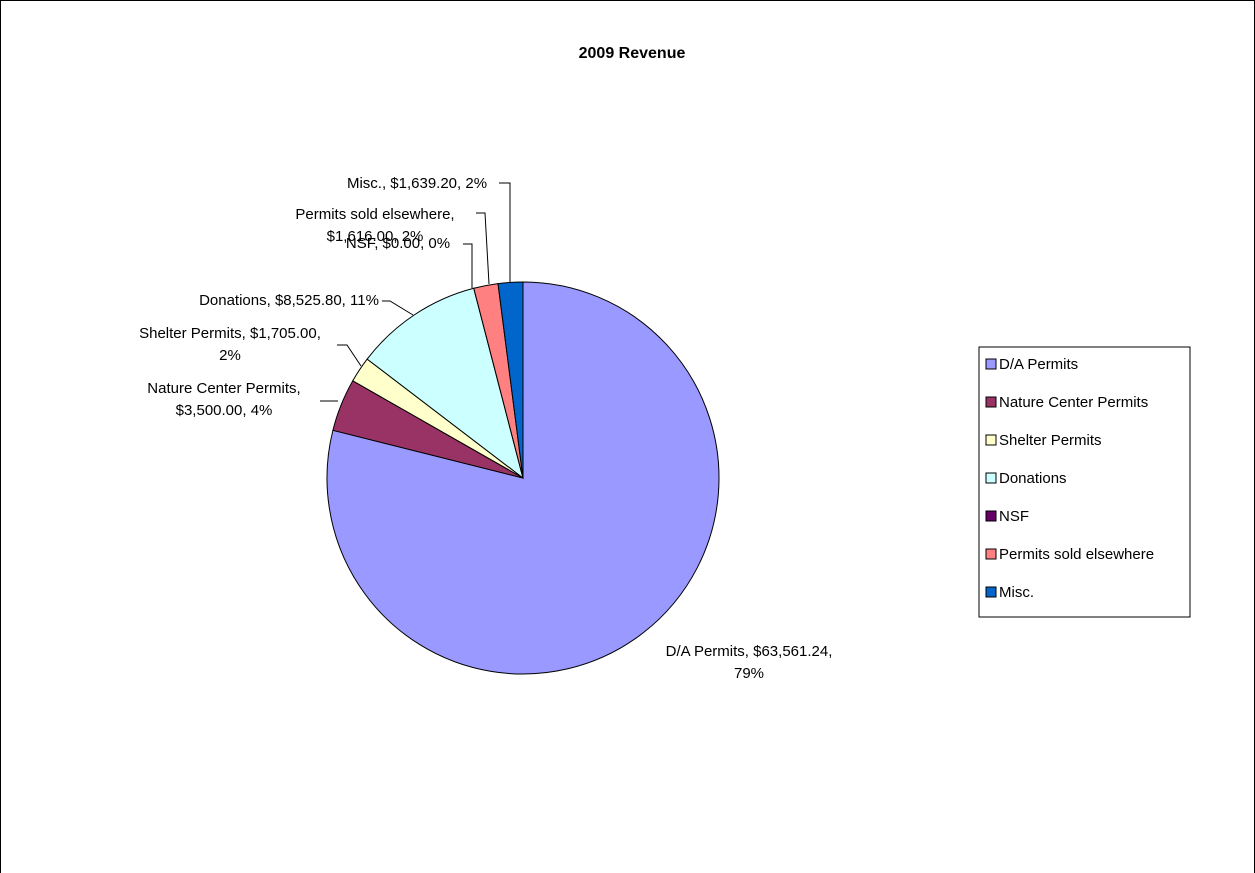 Image resolution: width=1255 pixels, height=873 pixels. What do you see at coordinates (223, 399) in the screenshot?
I see `label-nature-center-permits: Nature Center Permits, $3,500.00, 4%` at bounding box center [223, 399].